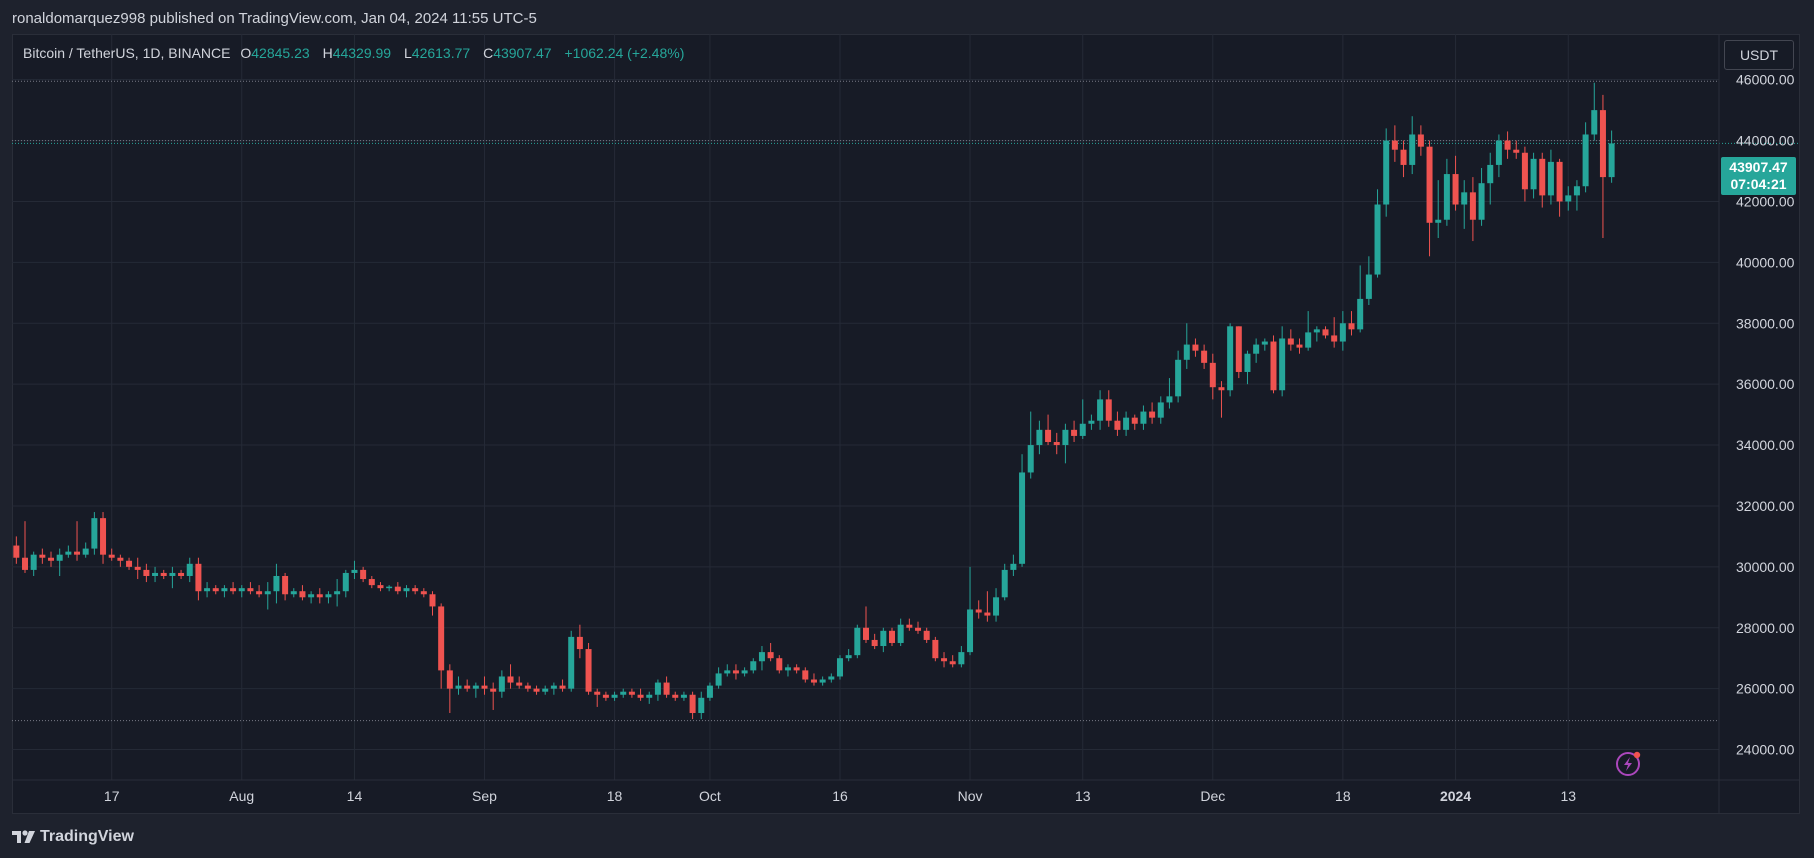 The image size is (1814, 858). What do you see at coordinates (1758, 184) in the screenshot?
I see `bar-countdown: 07:04:21` at bounding box center [1758, 184].